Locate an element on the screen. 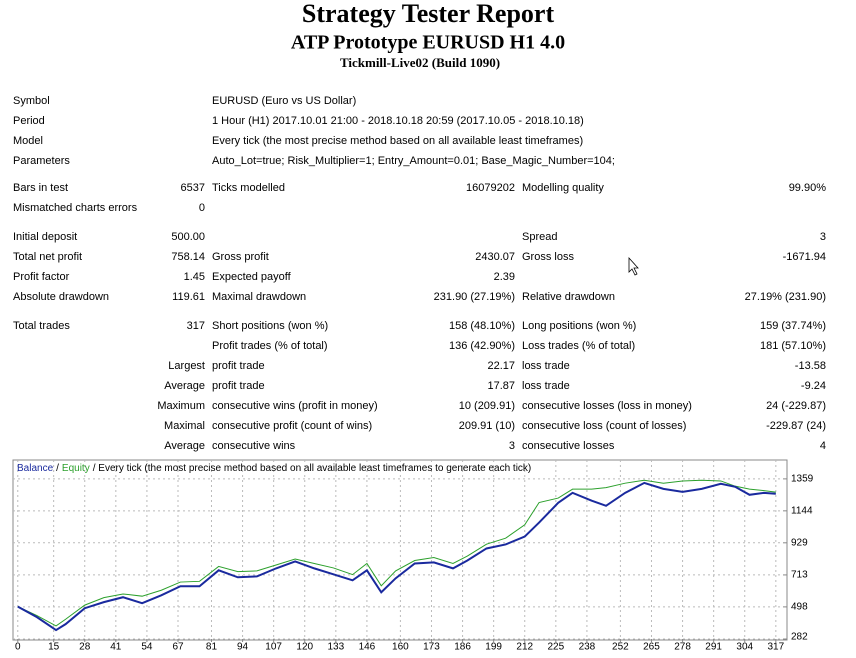 The width and height of the screenshot is (856, 658). x-tick-label: 238 is located at coordinates (587, 647).